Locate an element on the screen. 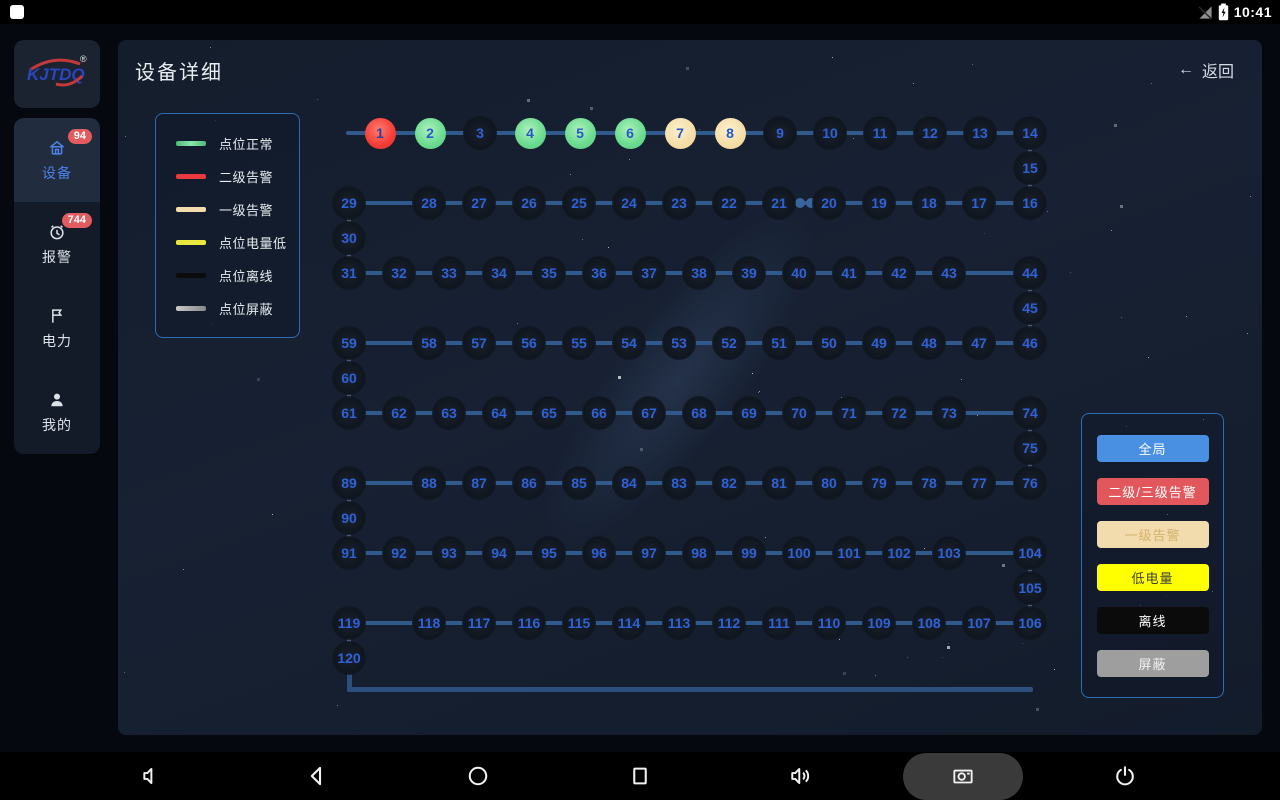  node-35: 35 is located at coordinates (549, 273).